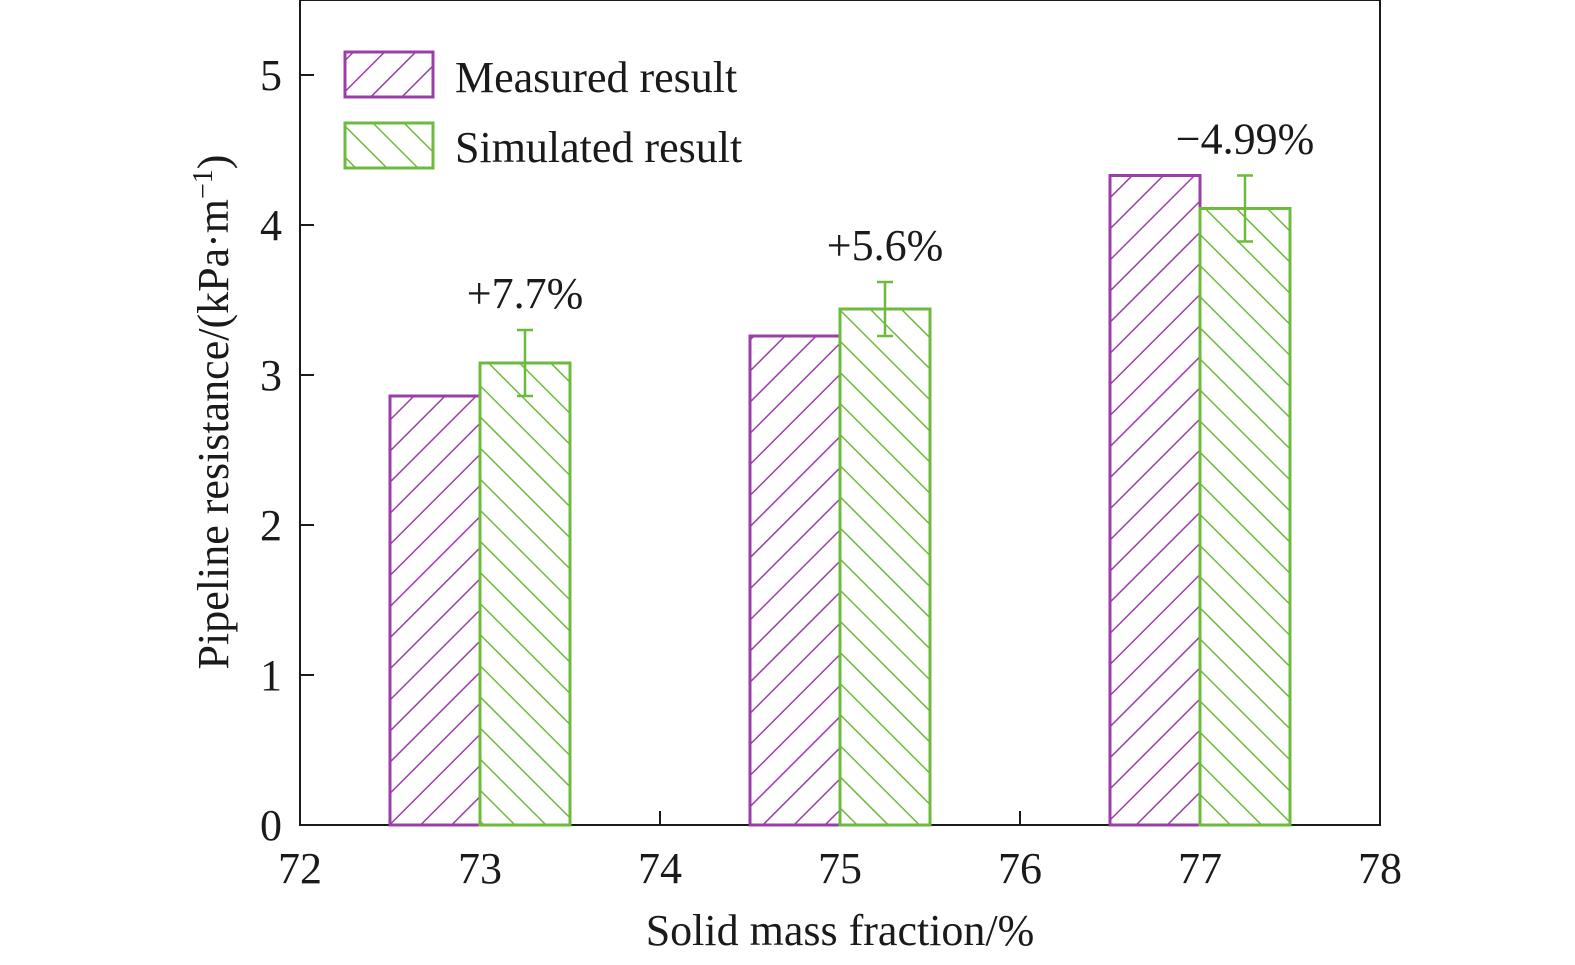  I want to click on x-tick-label: 78, so click(1380, 868).